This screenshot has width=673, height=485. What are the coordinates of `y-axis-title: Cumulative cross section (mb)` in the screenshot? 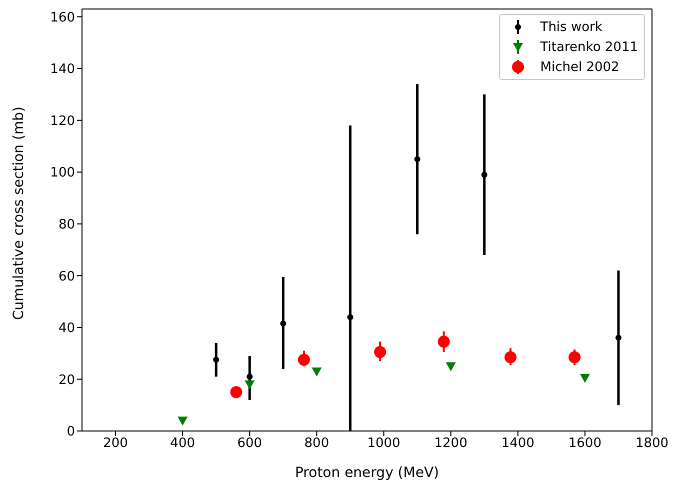 It's located at (18, 213).